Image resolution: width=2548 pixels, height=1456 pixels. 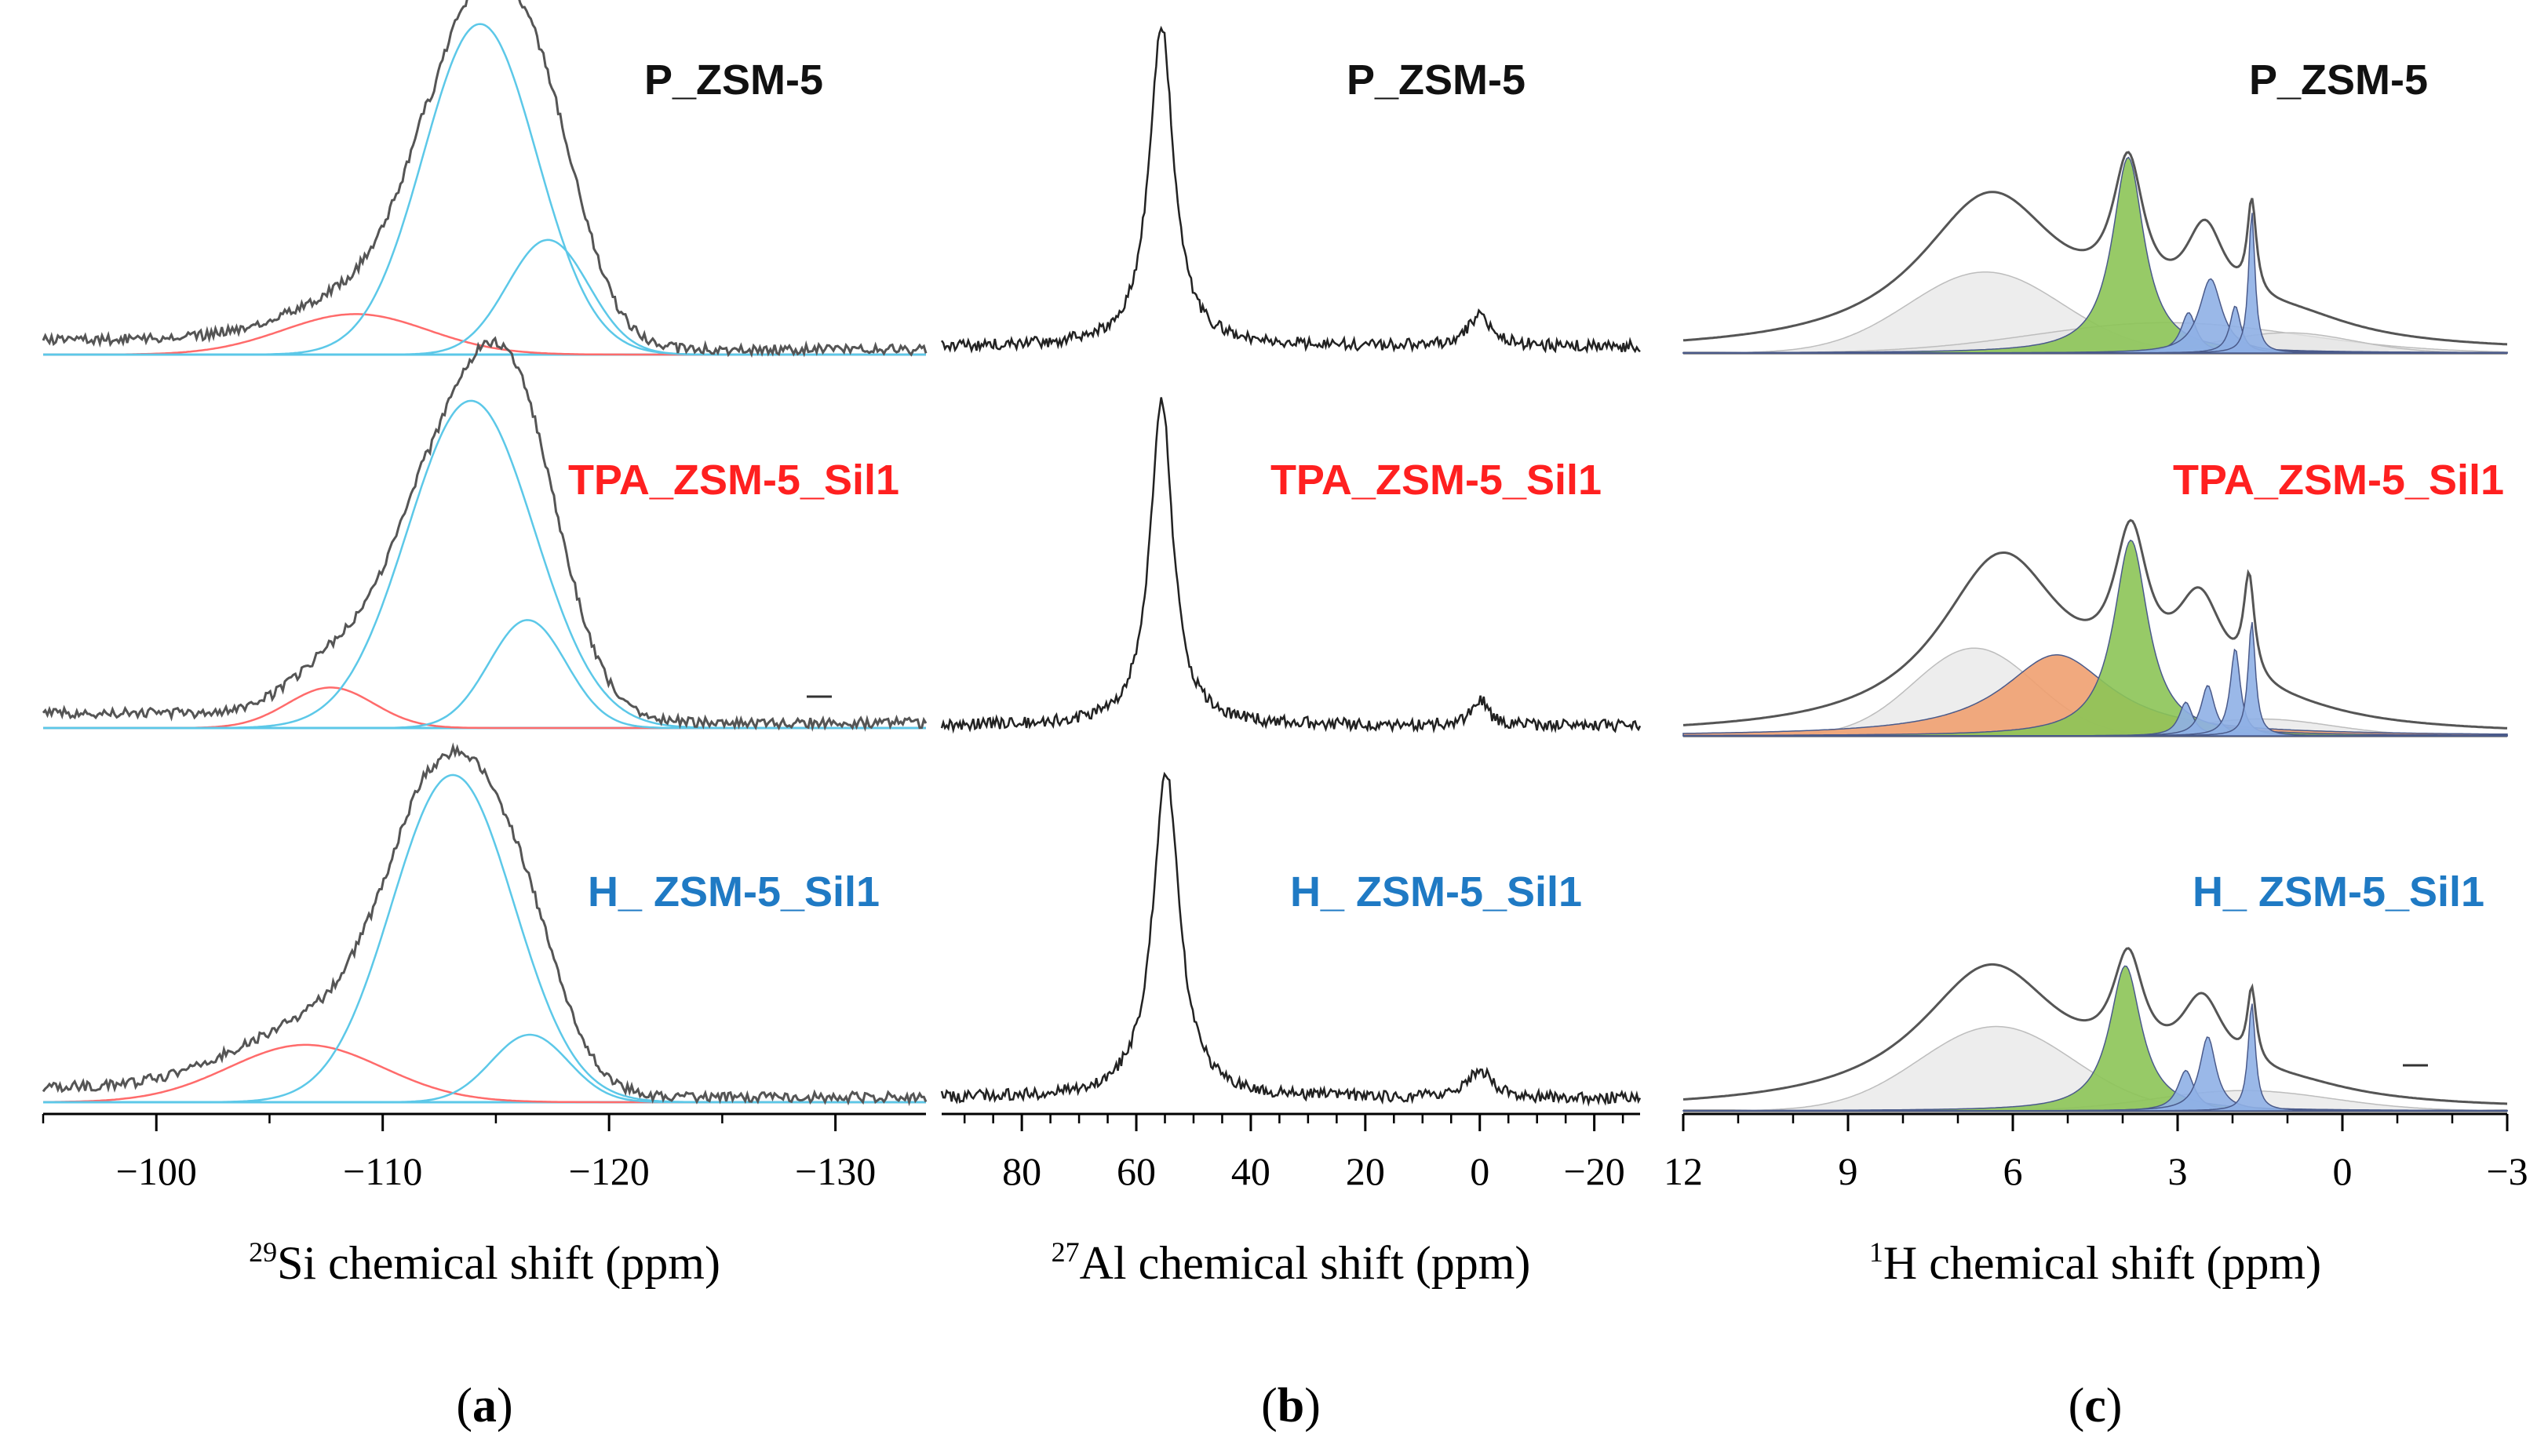 I want to click on x-tick-label: 6, so click(x=2013, y=1171).